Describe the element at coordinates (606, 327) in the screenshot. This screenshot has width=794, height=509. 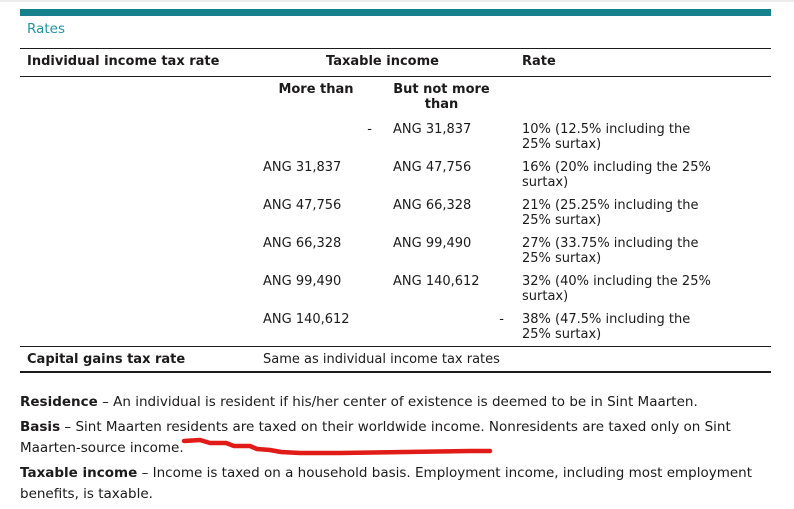
I see `rate-value: 38% (47.5% including the 25% surtax)` at that location.